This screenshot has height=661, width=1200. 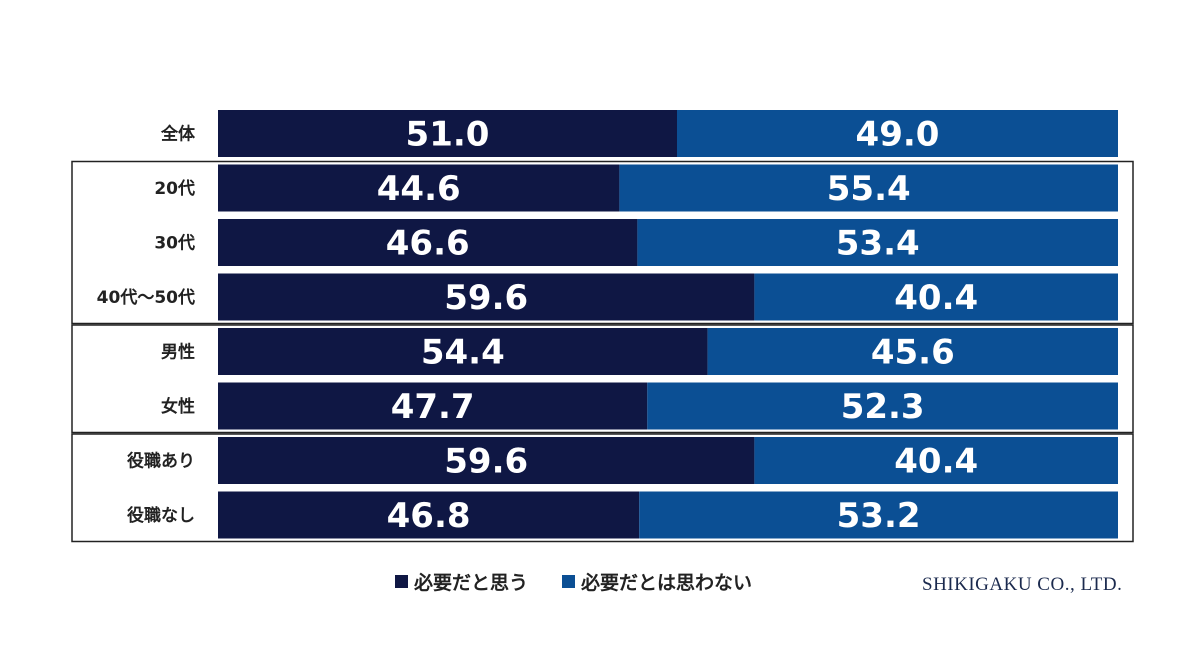 I want to click on bar-value-label: 51.0, so click(x=448, y=135).